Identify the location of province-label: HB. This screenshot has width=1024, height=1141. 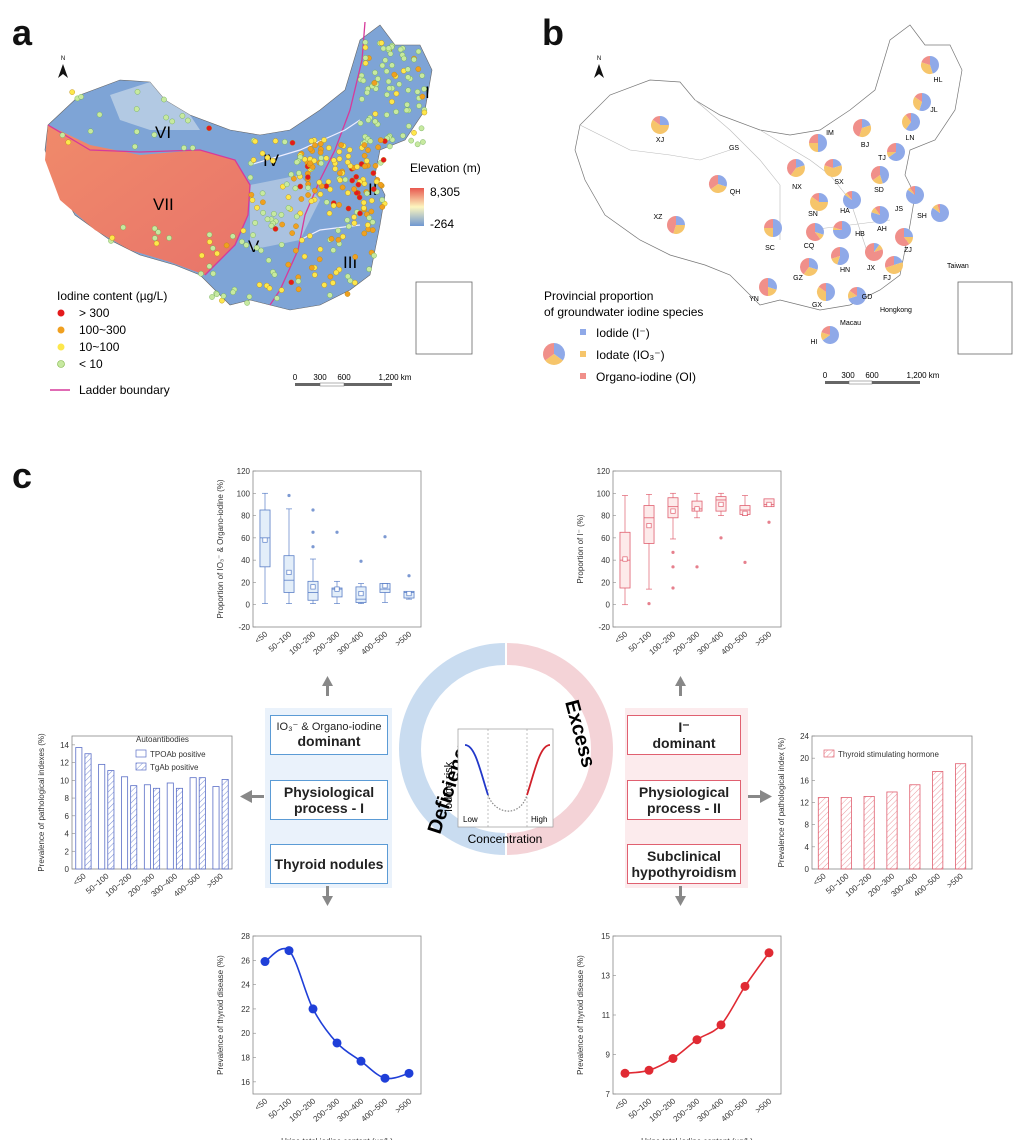
(860, 234).